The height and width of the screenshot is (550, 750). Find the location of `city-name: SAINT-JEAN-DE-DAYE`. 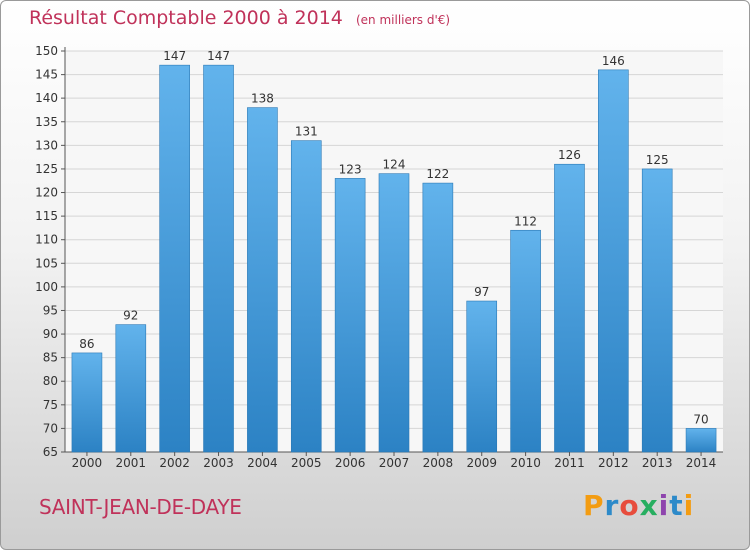

city-name: SAINT-JEAN-DE-DAYE is located at coordinates (140, 507).